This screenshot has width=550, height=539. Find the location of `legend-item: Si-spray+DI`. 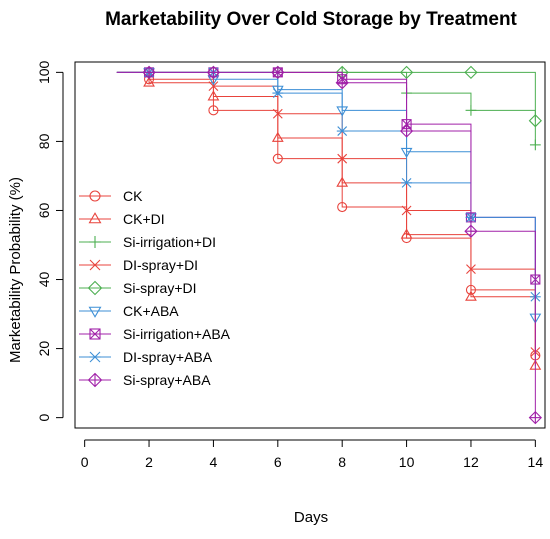

legend-item: Si-spray+DI is located at coordinates (138, 288).